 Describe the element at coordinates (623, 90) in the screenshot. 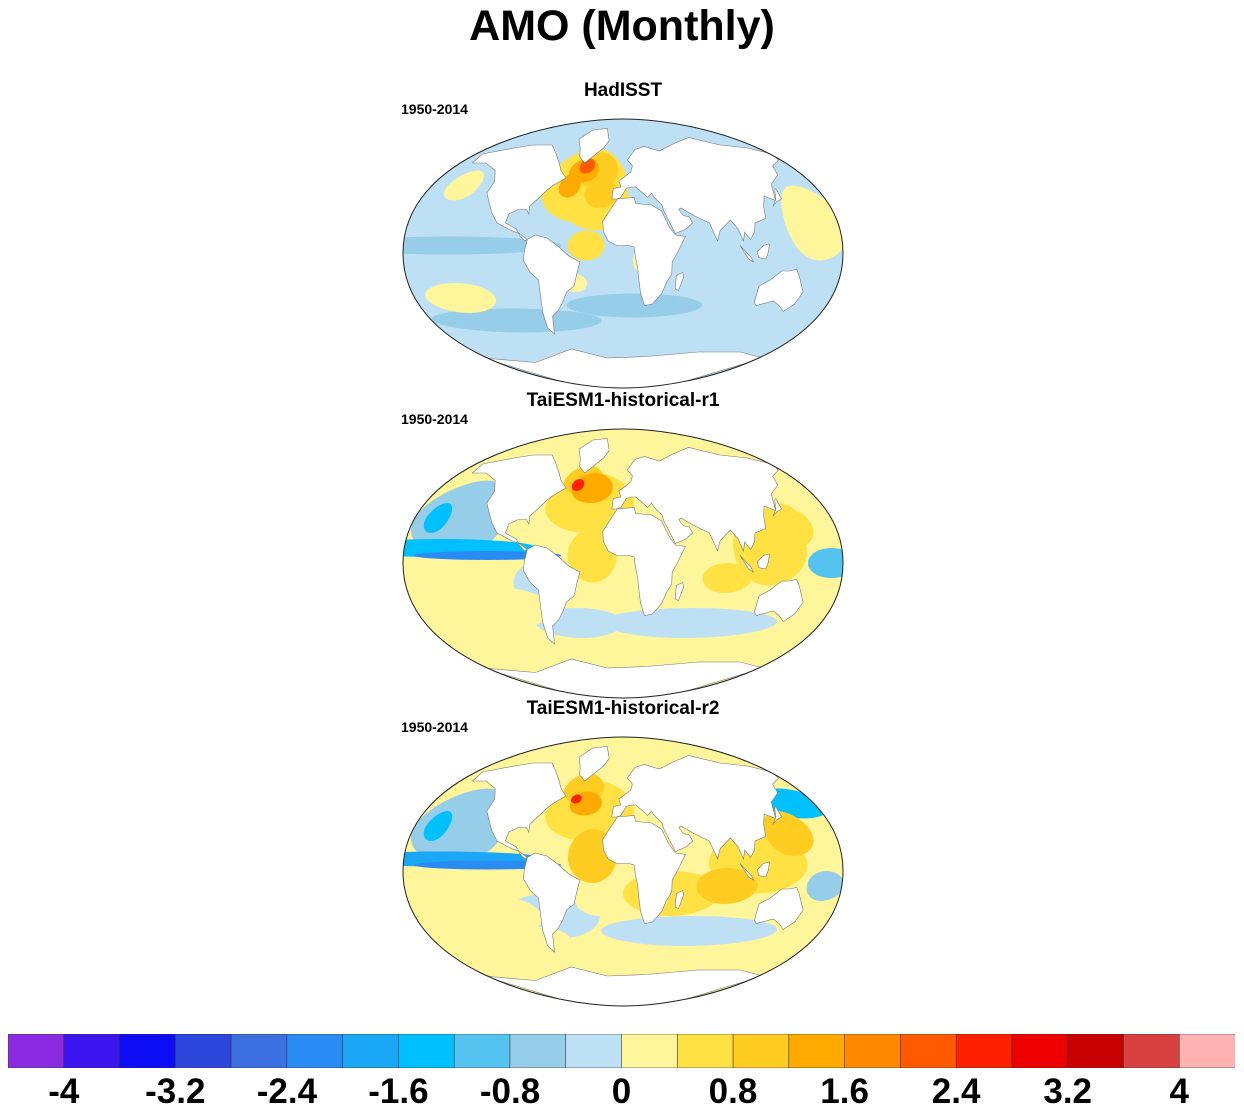

I see `panel-title: HadISST` at that location.